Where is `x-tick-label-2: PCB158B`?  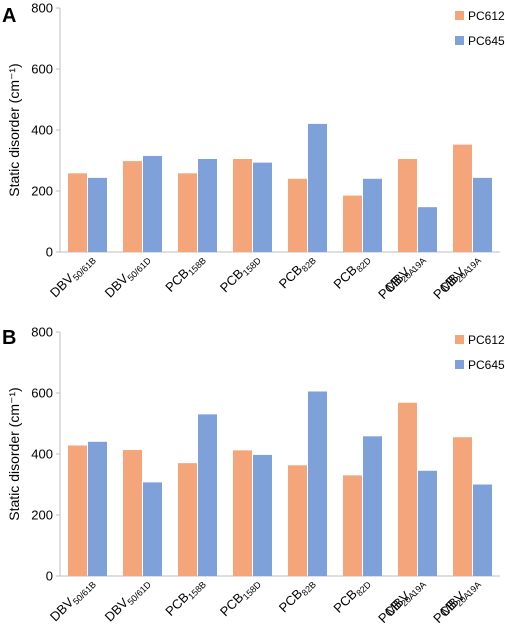
x-tick-label-2: PCB158B is located at coordinates (185, 274).